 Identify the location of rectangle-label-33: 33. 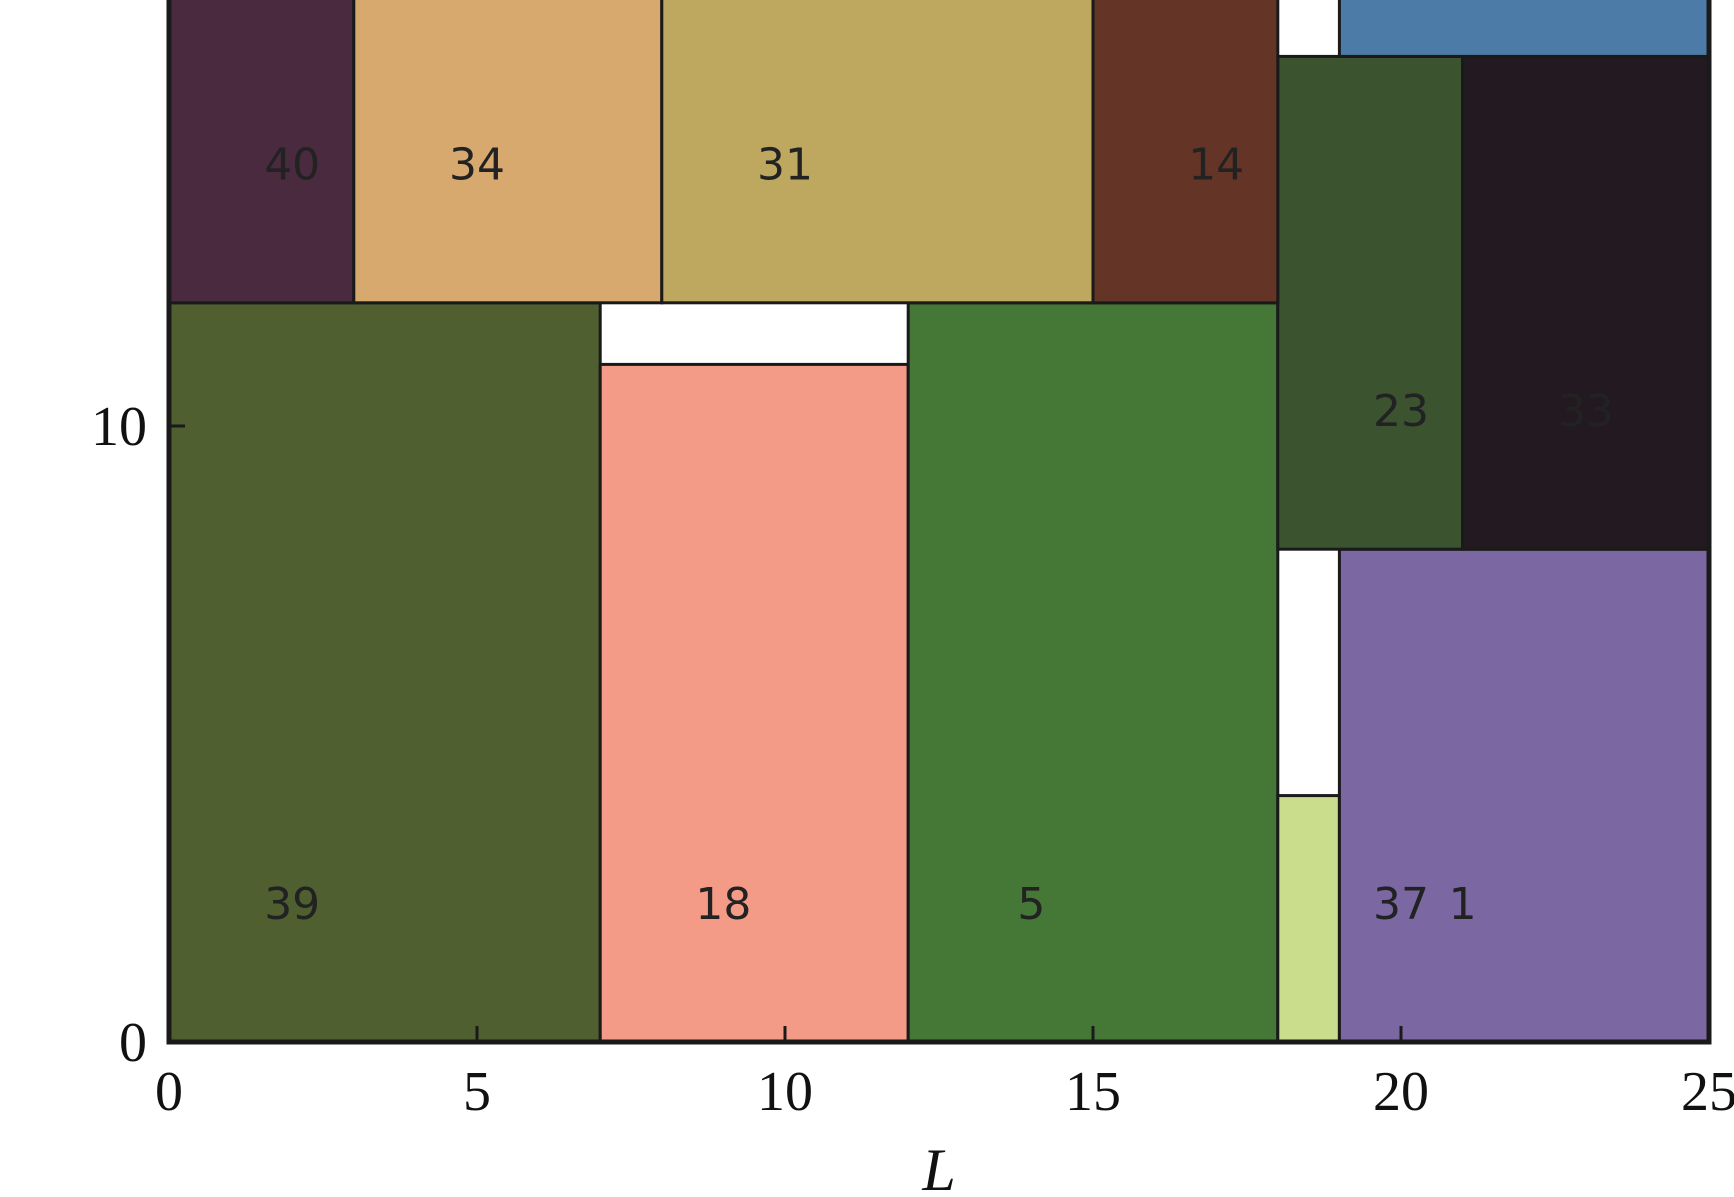
(1586, 411).